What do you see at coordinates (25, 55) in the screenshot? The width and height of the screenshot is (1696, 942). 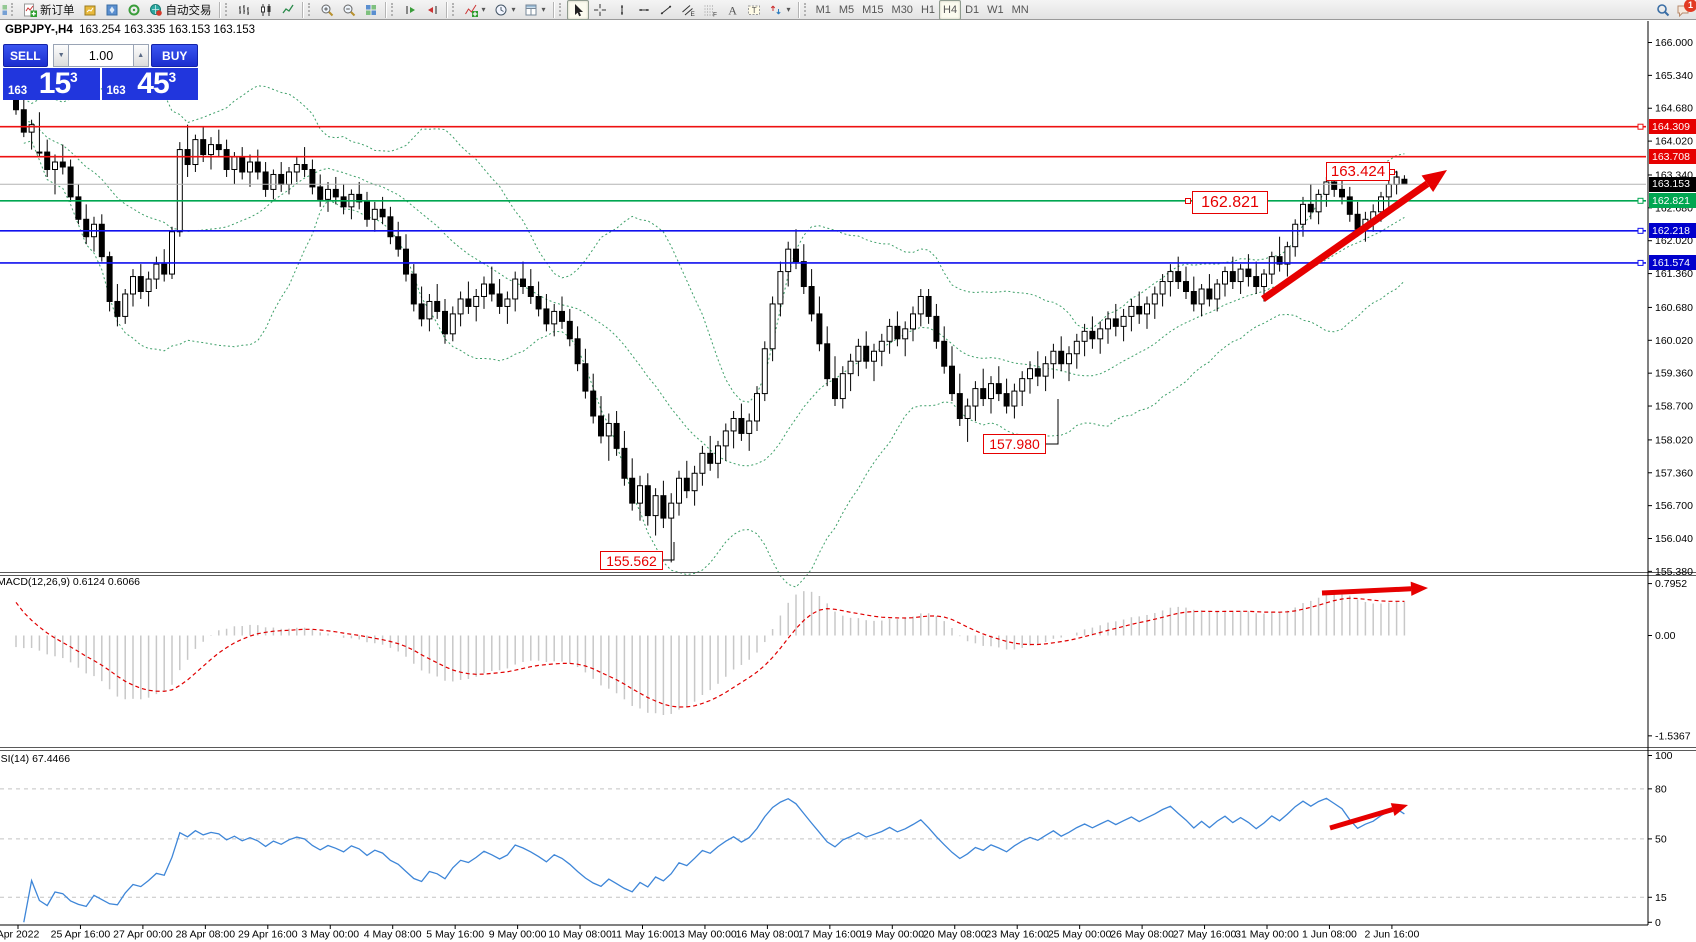 I see `sell-button: SELL` at bounding box center [25, 55].